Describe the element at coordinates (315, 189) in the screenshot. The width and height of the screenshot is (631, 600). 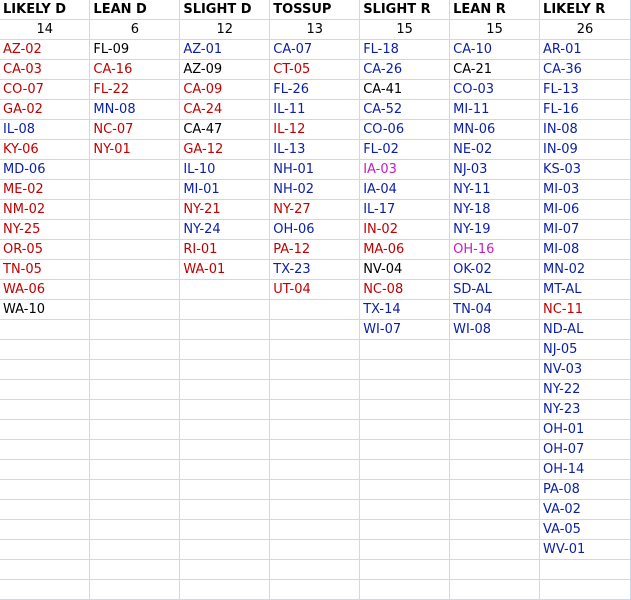
I see `district-cell: NH-02` at that location.